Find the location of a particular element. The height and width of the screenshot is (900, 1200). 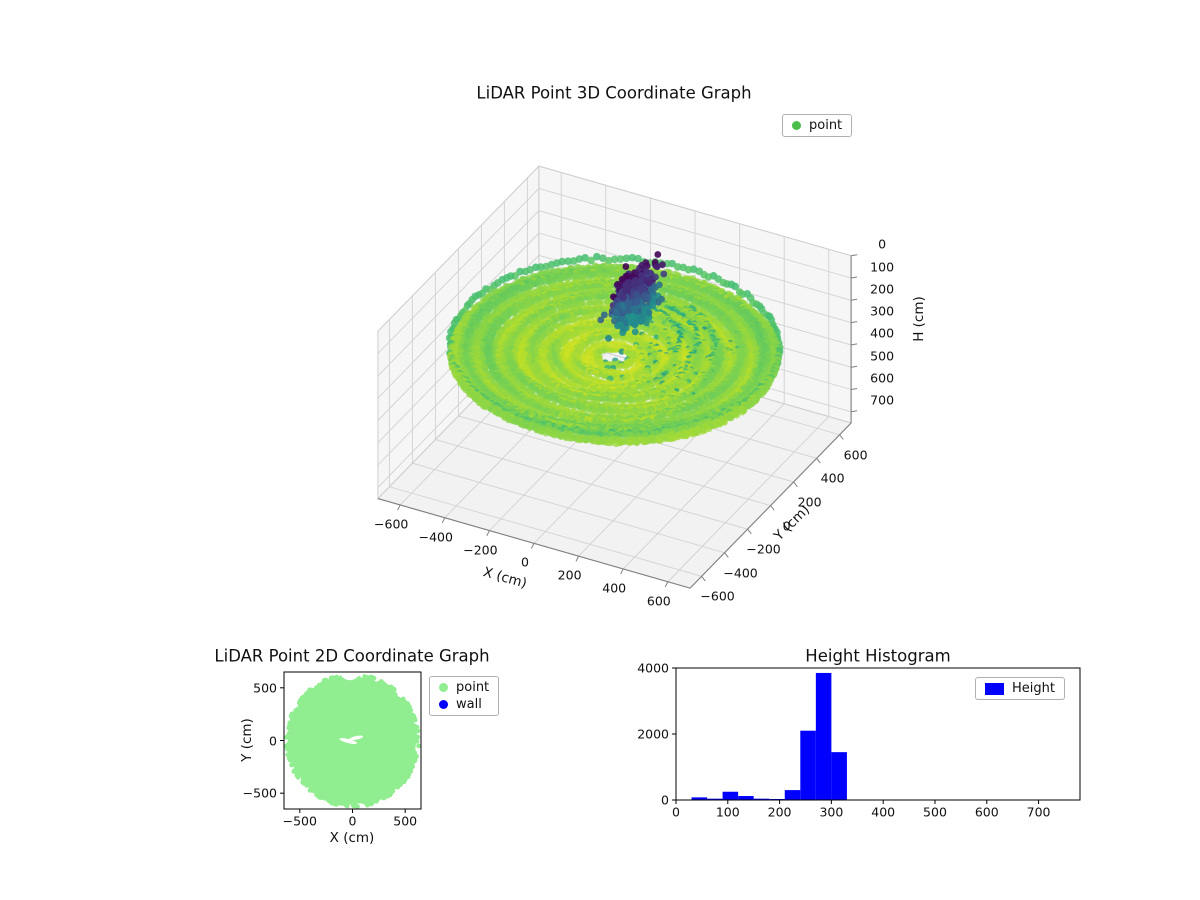

plot2d-legend: point wall is located at coordinates (464, 696).